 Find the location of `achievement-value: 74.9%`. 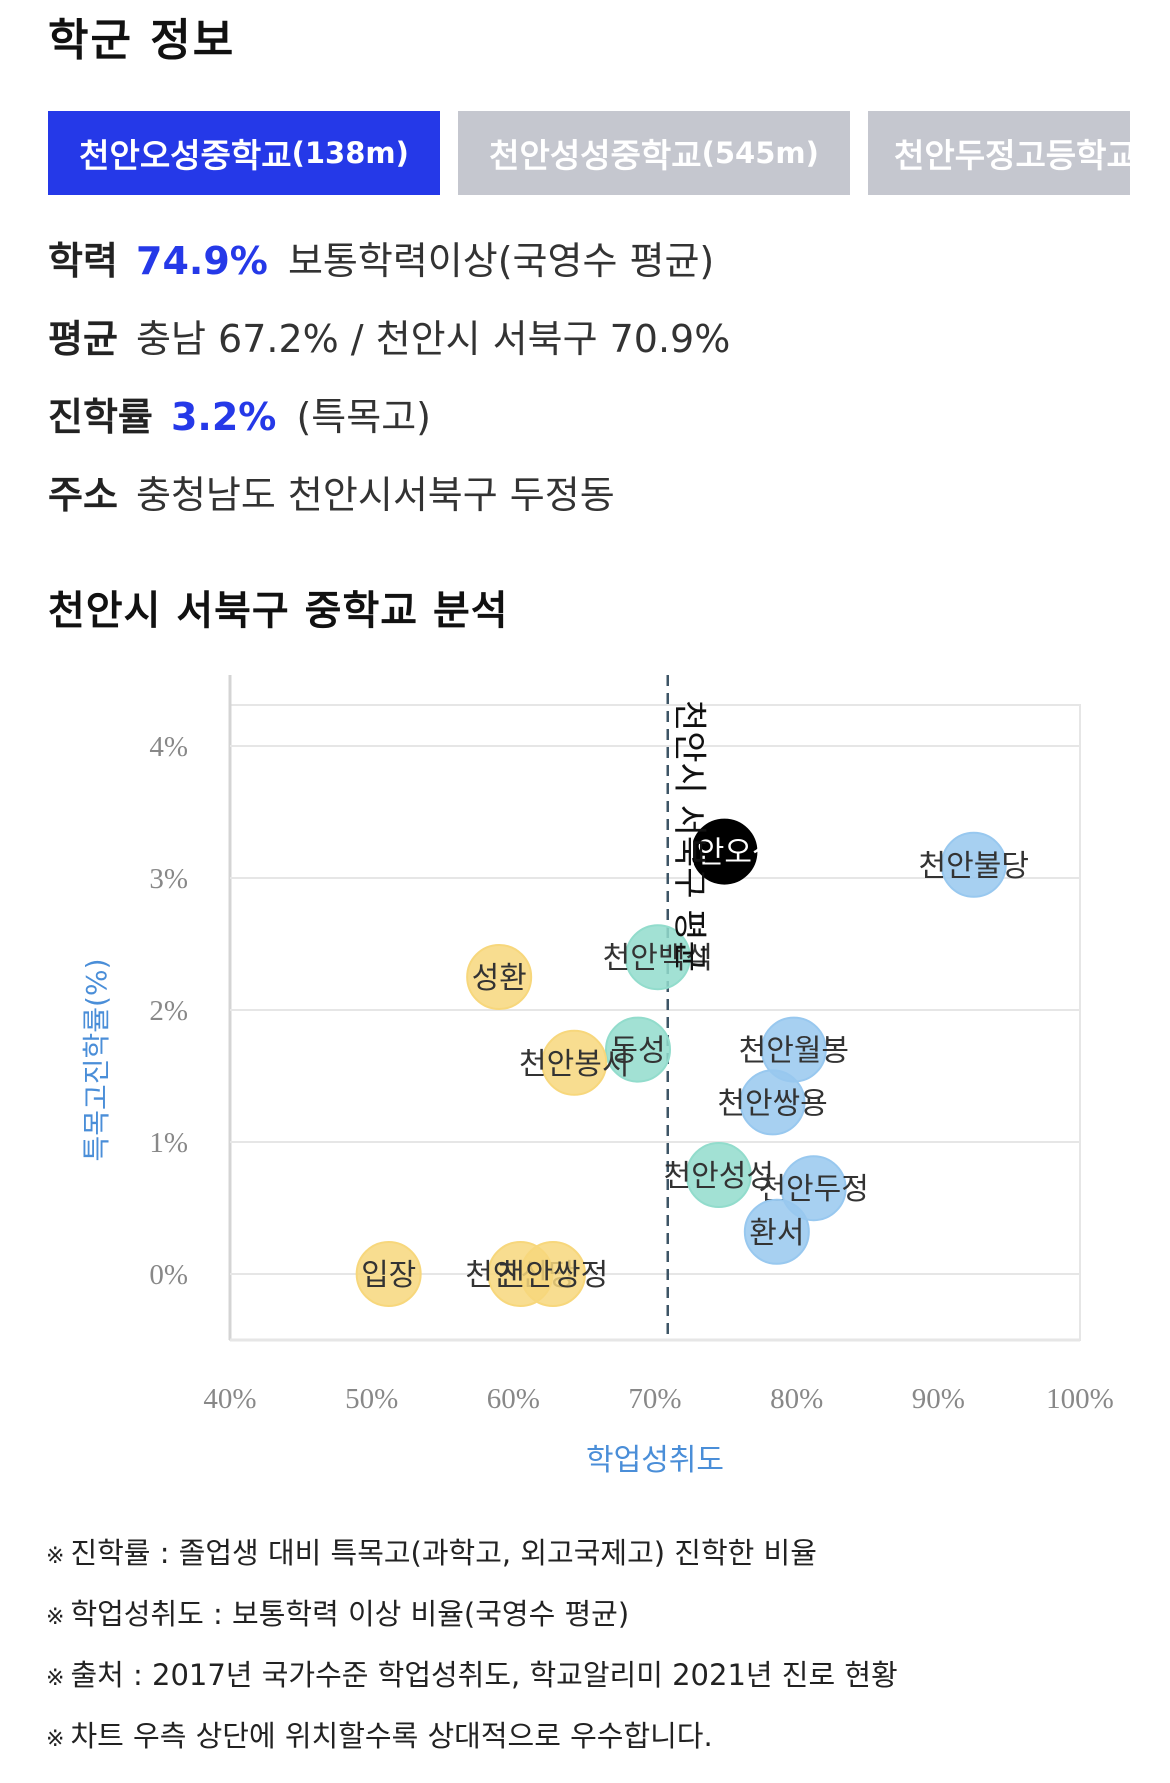

achievement-value: 74.9% is located at coordinates (202, 261).